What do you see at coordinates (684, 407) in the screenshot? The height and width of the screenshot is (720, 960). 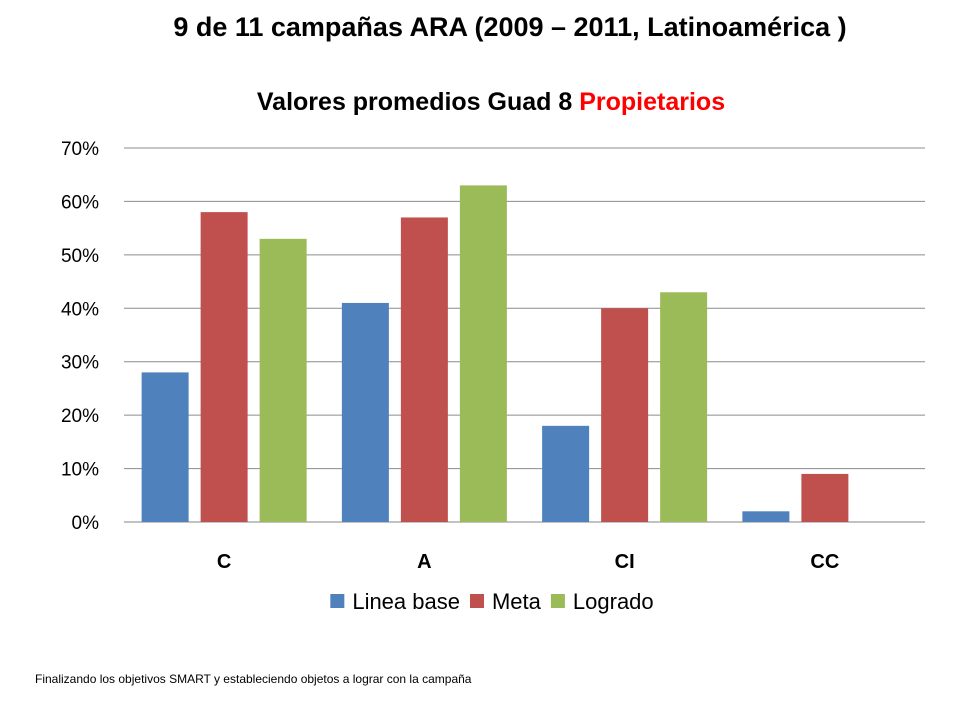 I see `bar-logrado-ci` at bounding box center [684, 407].